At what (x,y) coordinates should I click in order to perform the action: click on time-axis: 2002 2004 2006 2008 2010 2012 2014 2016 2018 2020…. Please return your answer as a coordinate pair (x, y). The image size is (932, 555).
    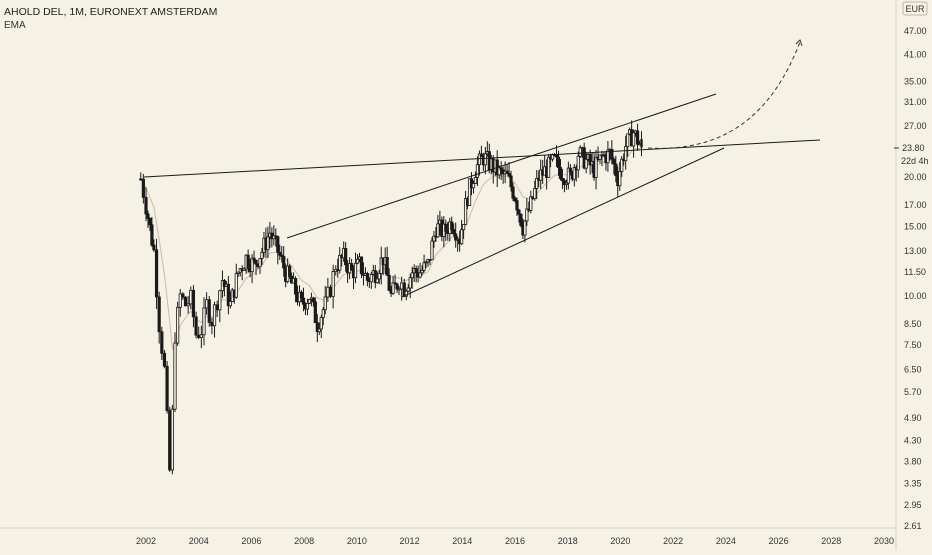
    Looking at the image, I should click on (515, 541).